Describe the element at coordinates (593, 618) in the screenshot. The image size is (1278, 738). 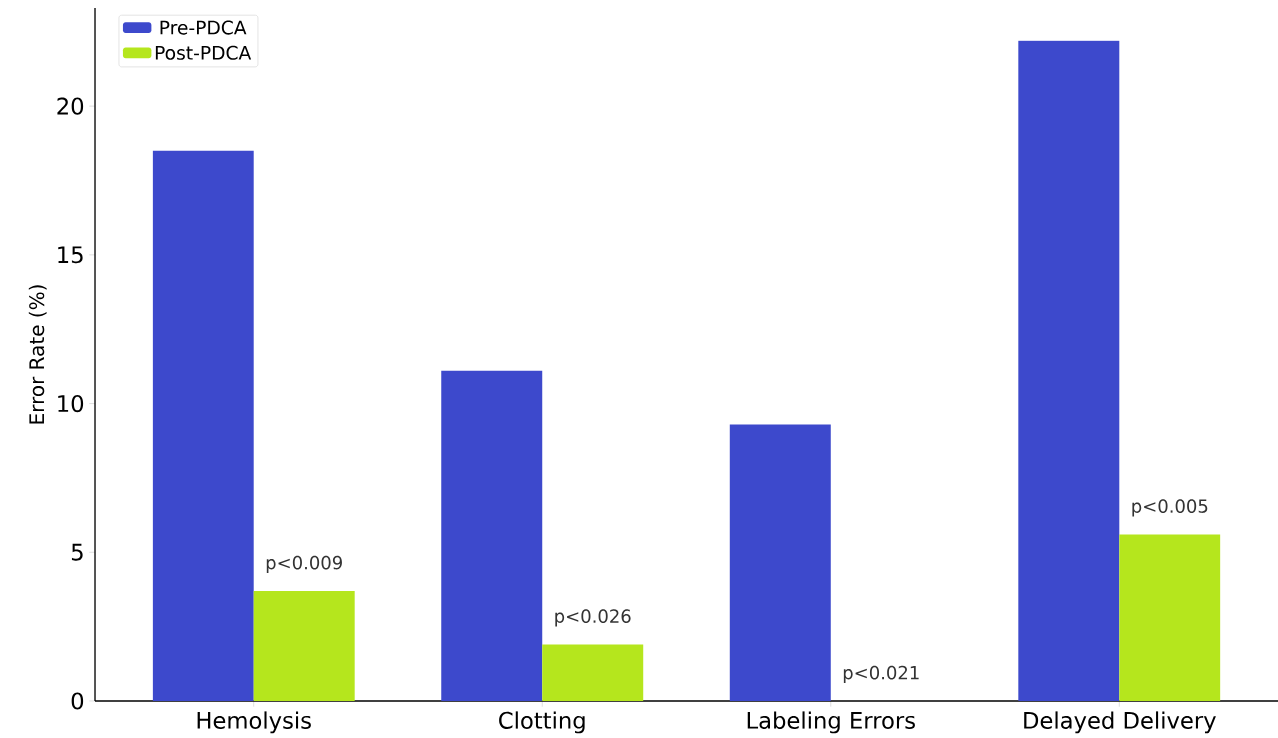
I see `annotation: p<0.026` at that location.